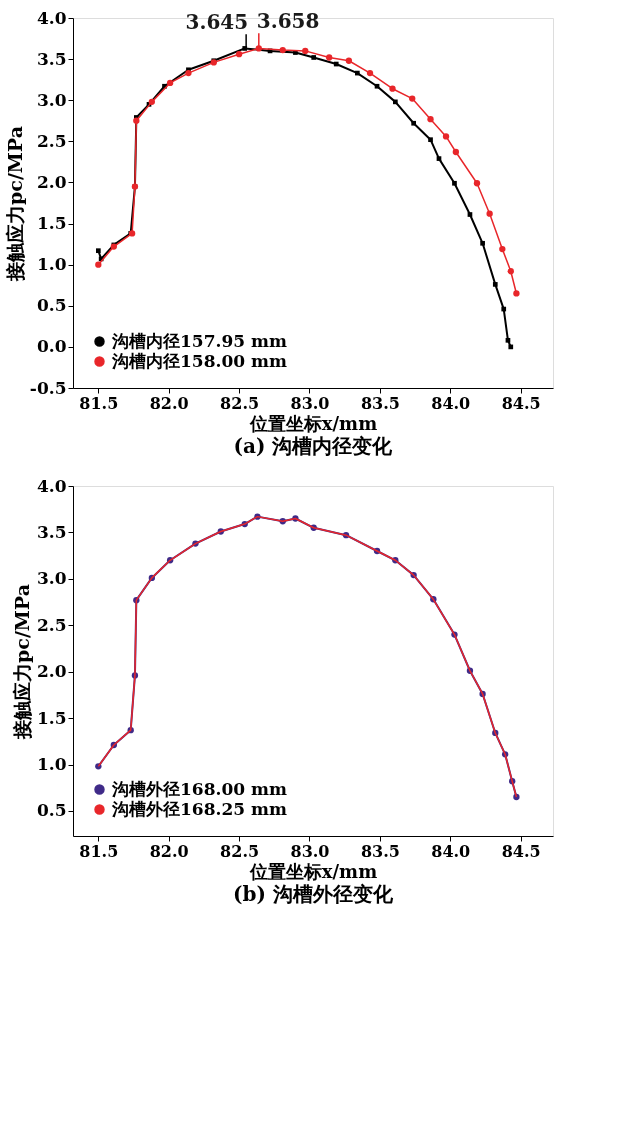 This screenshot has height=1138, width=643. Describe the element at coordinates (199, 340) in the screenshot. I see `legend-label: 沟槽内径157.95 mm` at that location.